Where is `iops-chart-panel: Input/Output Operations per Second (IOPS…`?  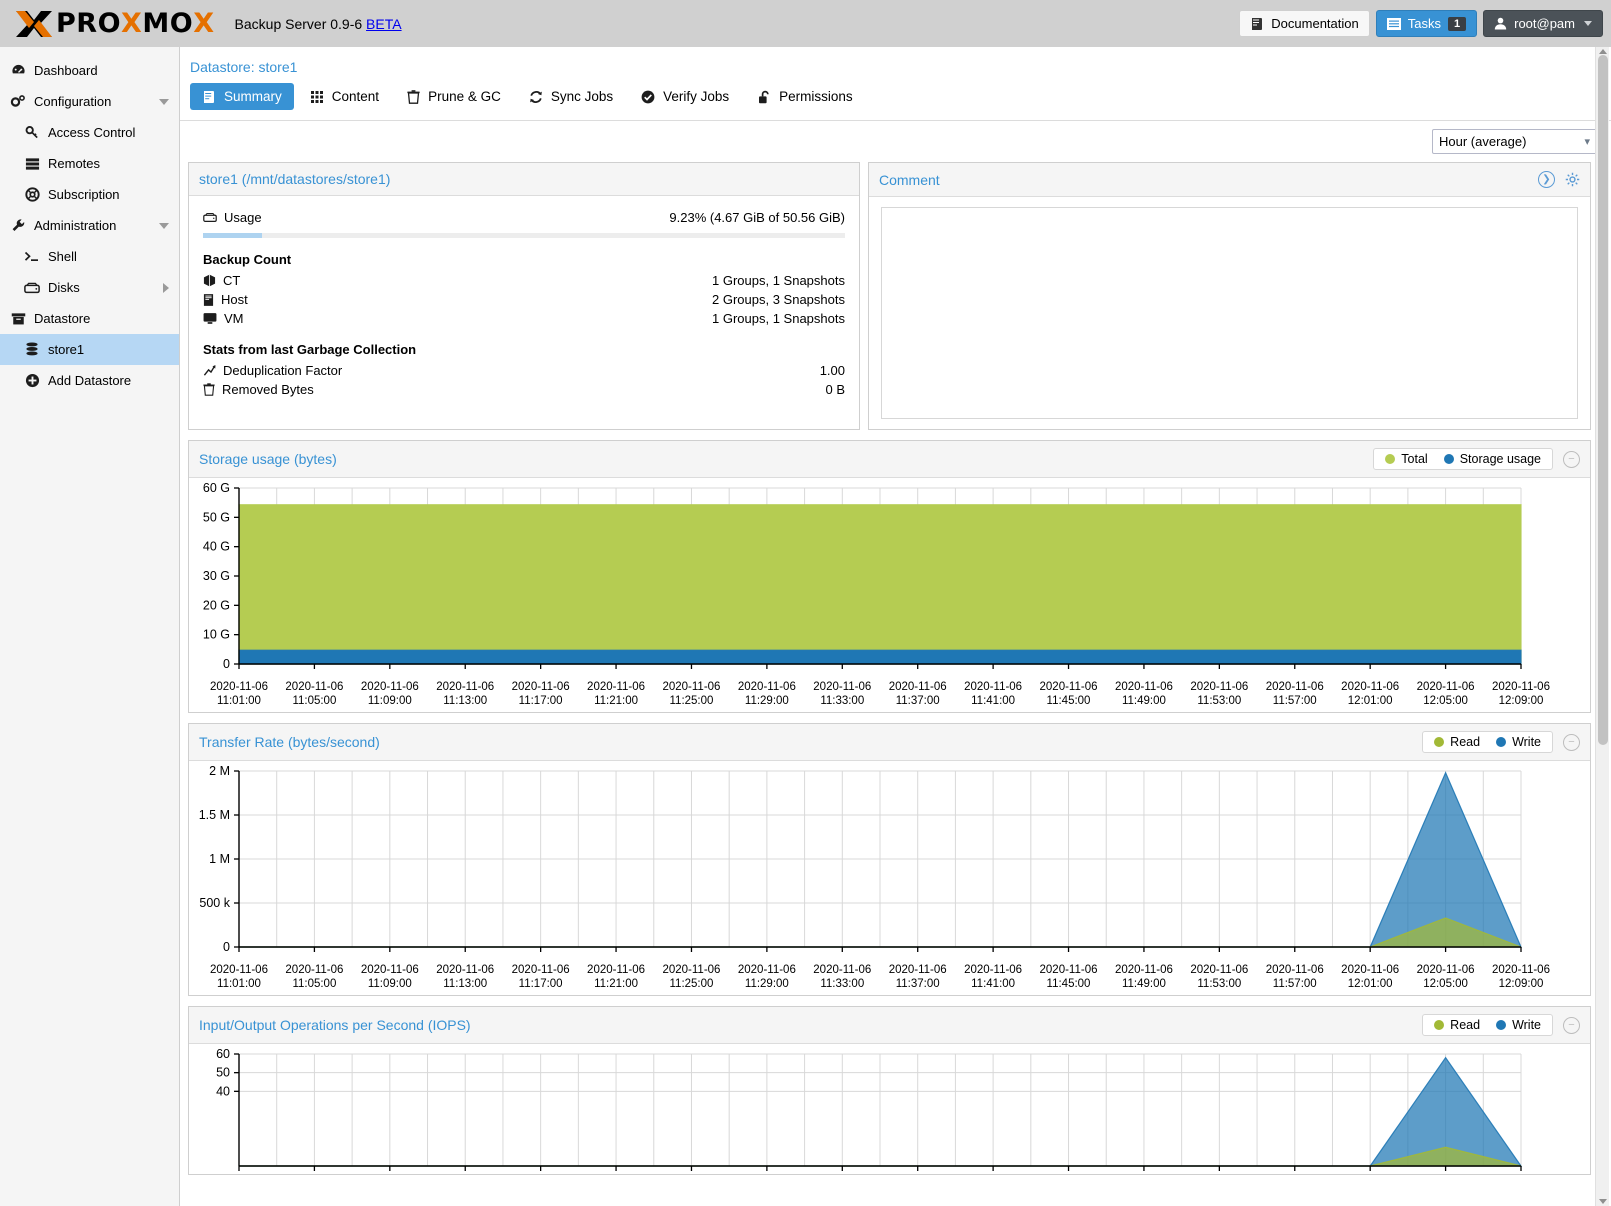 iops-chart-panel: Input/Output Operations per Second (IOPS… is located at coordinates (889, 1090).